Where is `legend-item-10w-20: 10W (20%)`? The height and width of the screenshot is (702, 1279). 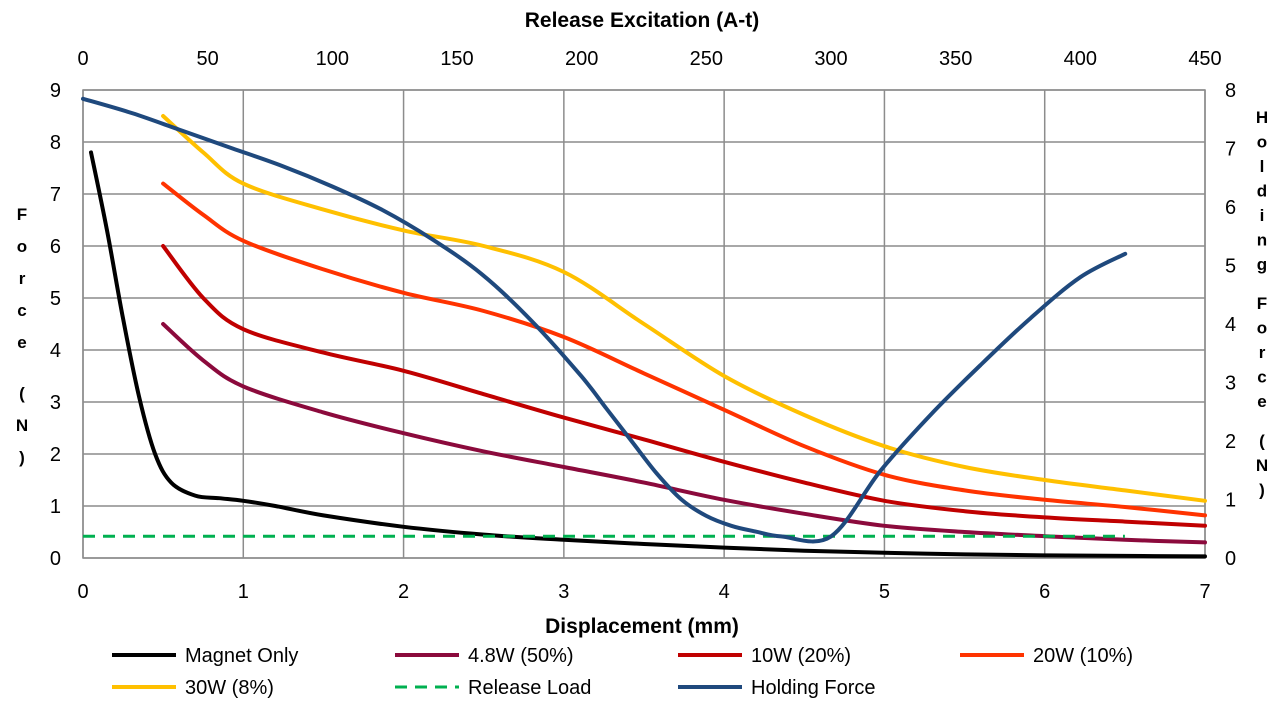
legend-item-10w-20: 10W (20%) is located at coordinates (764, 656).